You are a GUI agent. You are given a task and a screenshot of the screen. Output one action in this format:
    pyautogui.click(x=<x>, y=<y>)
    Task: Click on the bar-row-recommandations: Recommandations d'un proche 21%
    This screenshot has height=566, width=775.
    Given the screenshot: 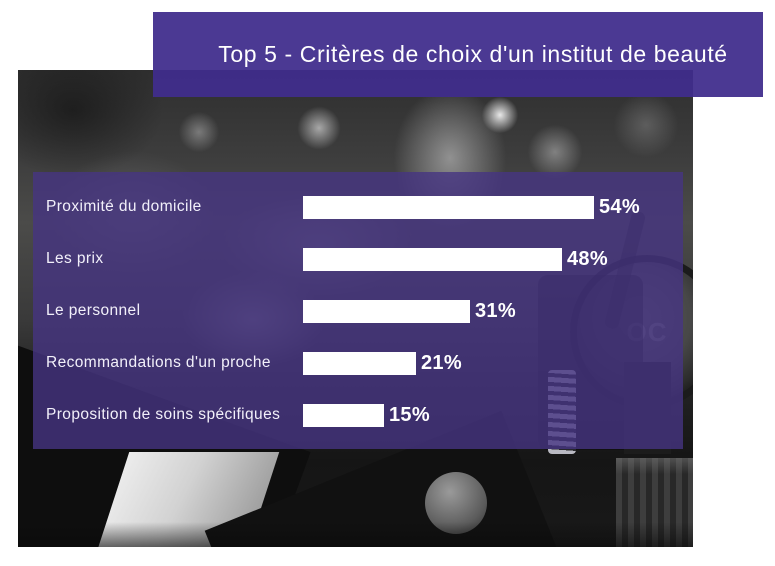 What is the action you would take?
    pyautogui.click(x=358, y=363)
    